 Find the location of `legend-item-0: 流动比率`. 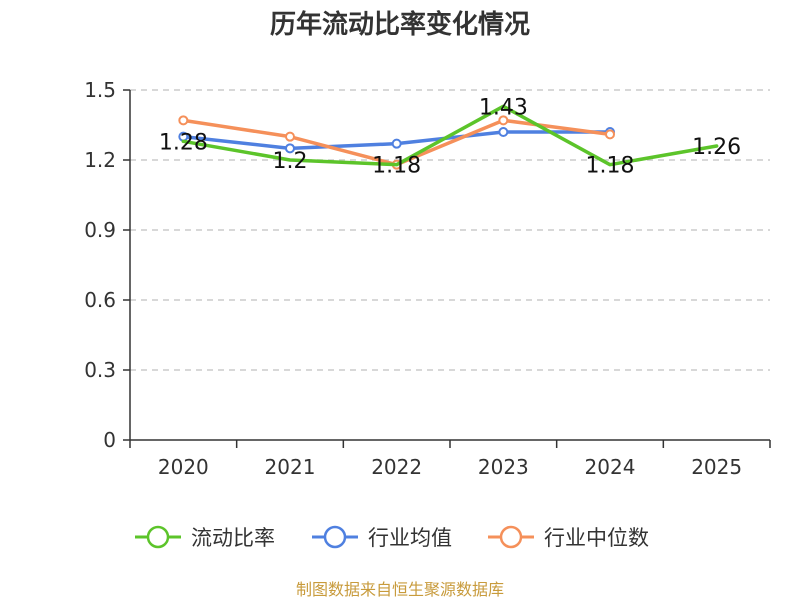

legend-item-0: 流动比率 is located at coordinates (205, 537).